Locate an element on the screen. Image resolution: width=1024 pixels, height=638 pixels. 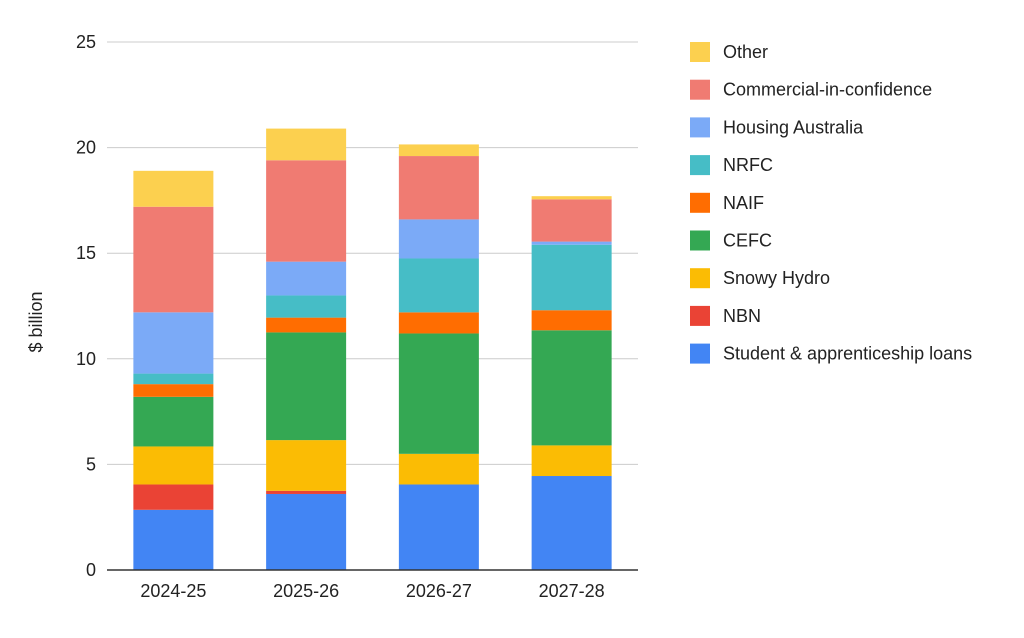
y-tick-label: 25 is located at coordinates (86, 42).